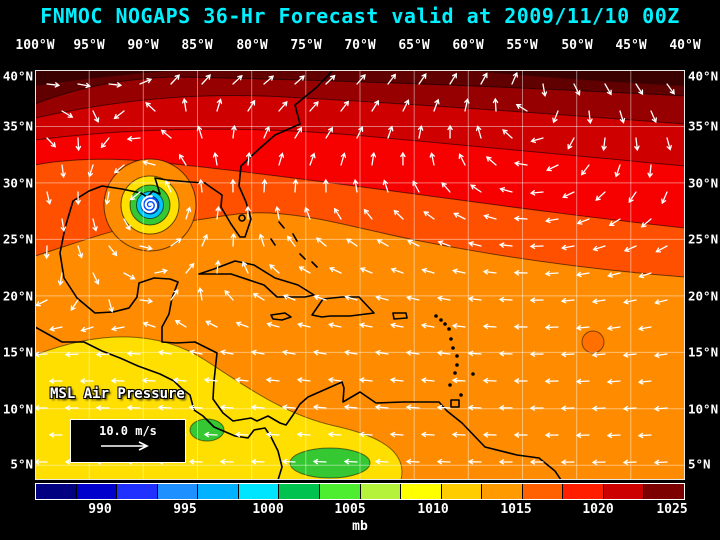 This screenshot has width=720, height=540. I want to click on colorbar, so click(360, 491).